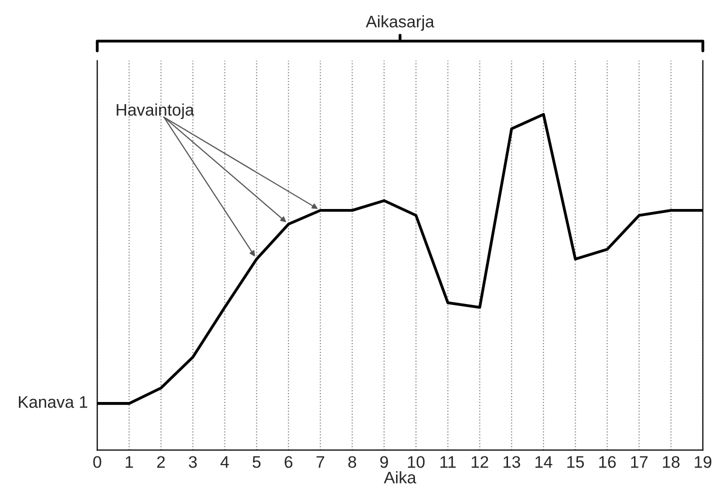 The width and height of the screenshot is (715, 493). I want to click on x-tick-label: 0, so click(97, 462).